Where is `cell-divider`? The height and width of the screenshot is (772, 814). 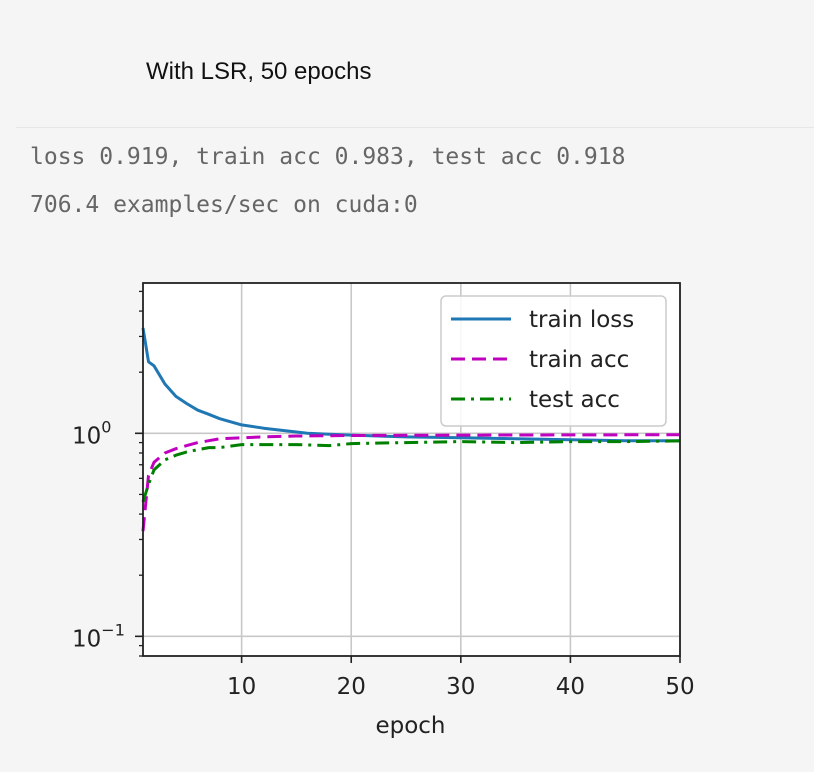
cell-divider is located at coordinates (415, 127).